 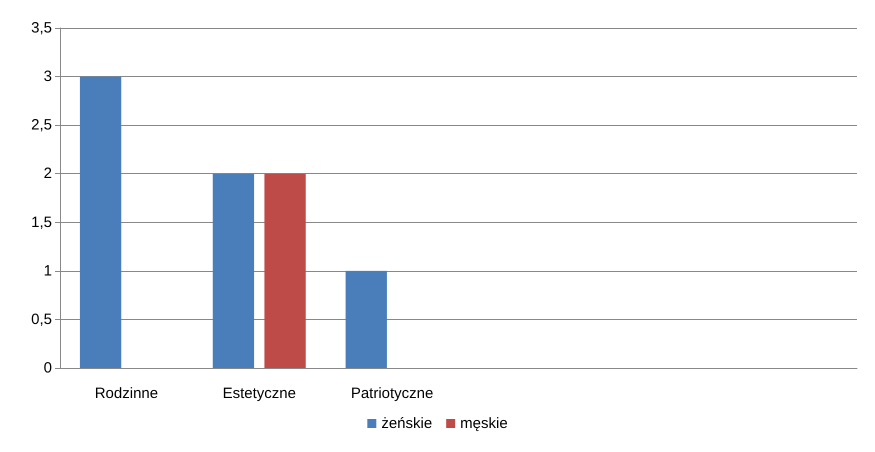 What do you see at coordinates (41, 125) in the screenshot?
I see `y-tick-label: 2,5` at bounding box center [41, 125].